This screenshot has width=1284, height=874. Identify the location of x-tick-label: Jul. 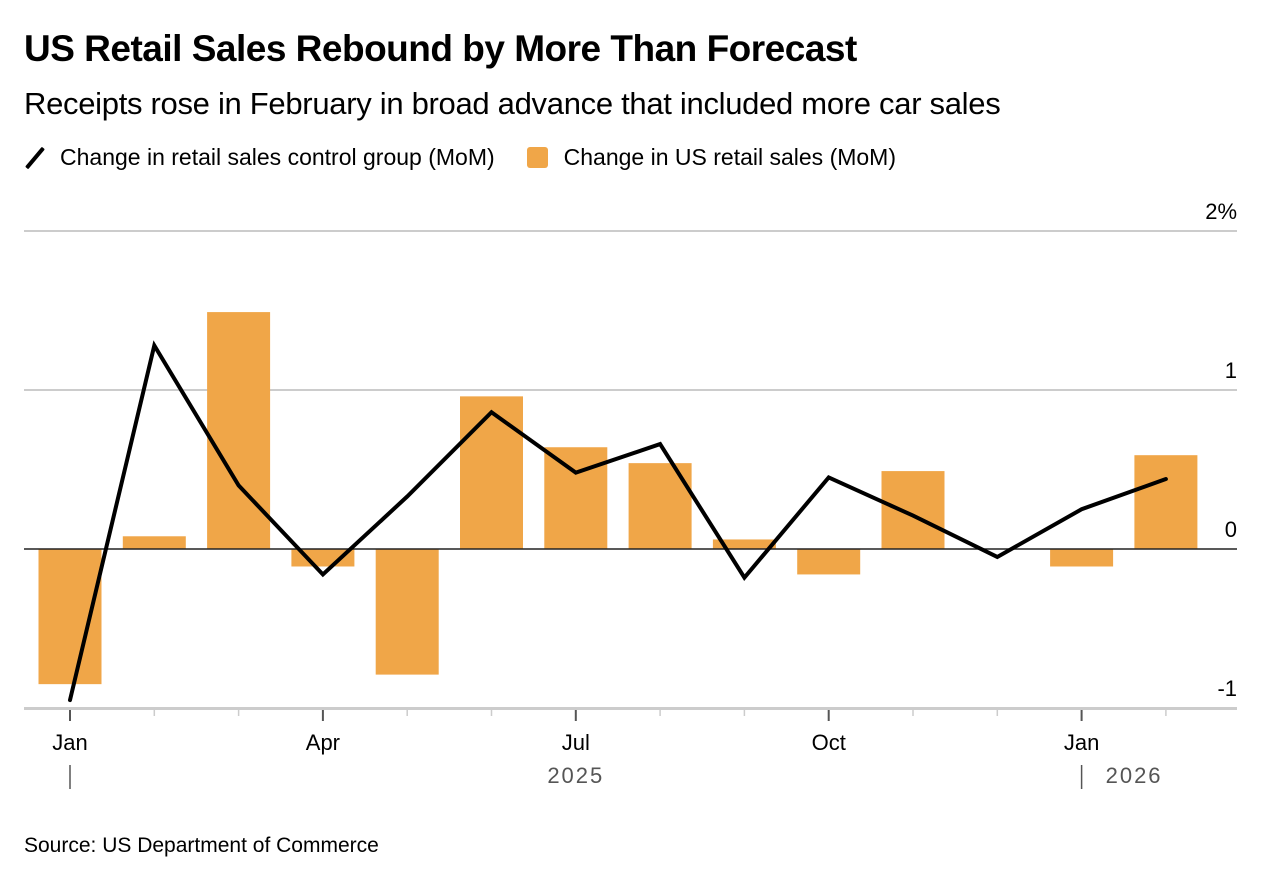
(576, 742).